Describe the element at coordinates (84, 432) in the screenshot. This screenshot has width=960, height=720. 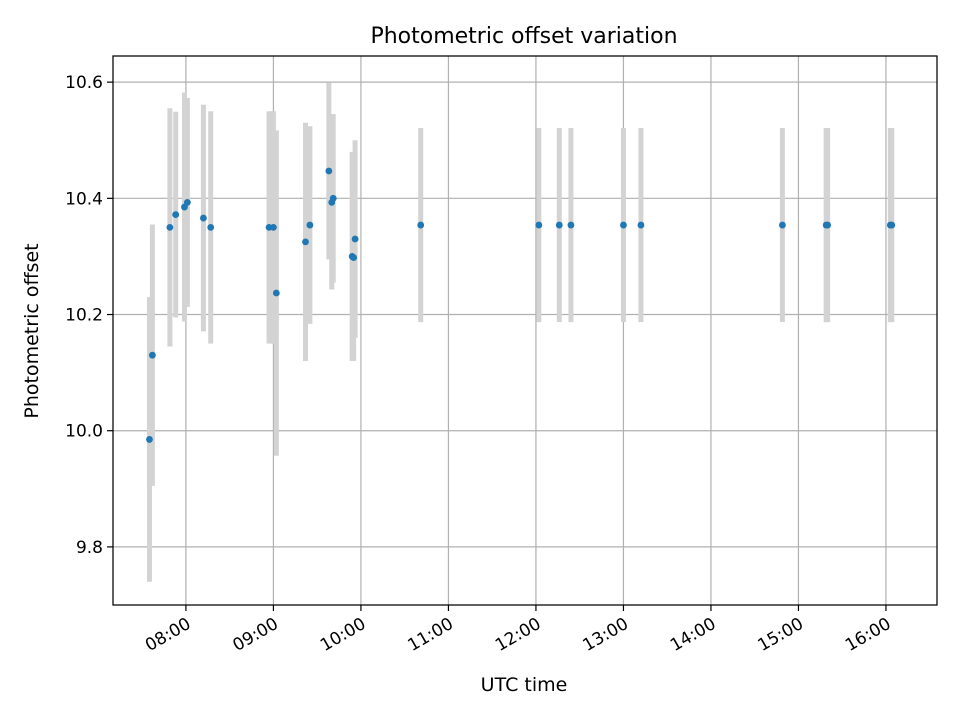
I see `y-tick-label: 10.0` at that location.